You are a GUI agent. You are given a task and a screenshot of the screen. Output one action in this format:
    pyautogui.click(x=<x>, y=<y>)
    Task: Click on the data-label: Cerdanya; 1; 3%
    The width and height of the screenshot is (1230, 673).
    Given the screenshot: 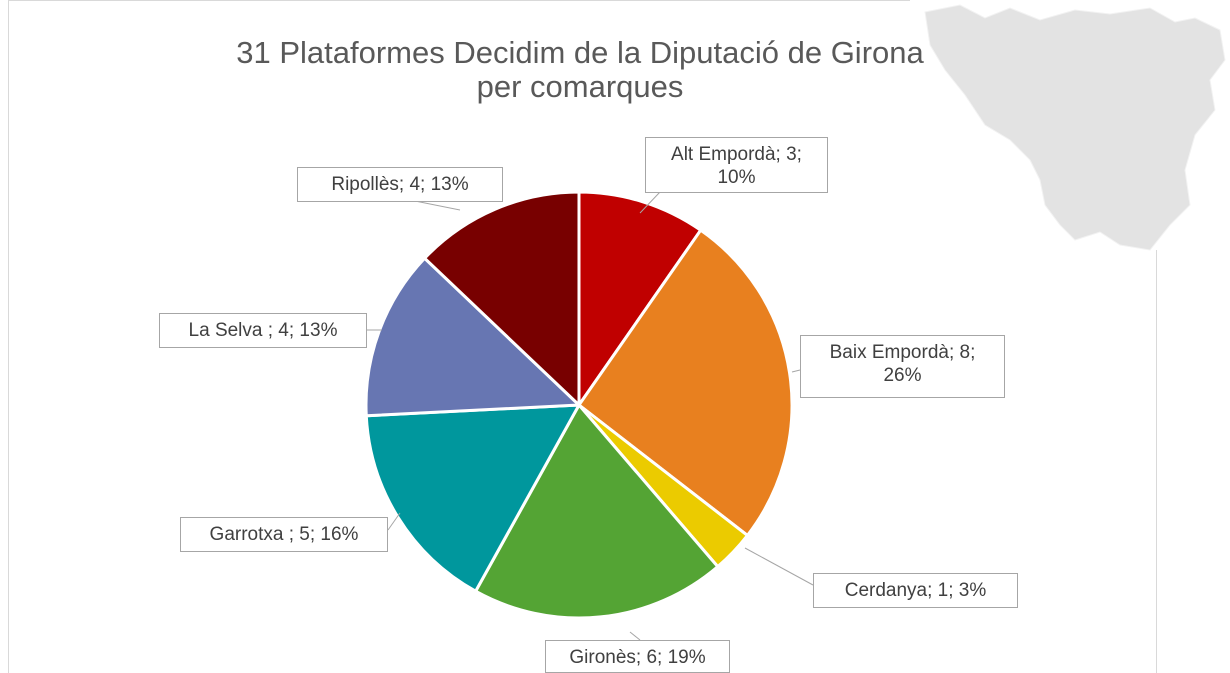 What is the action you would take?
    pyautogui.click(x=915, y=590)
    